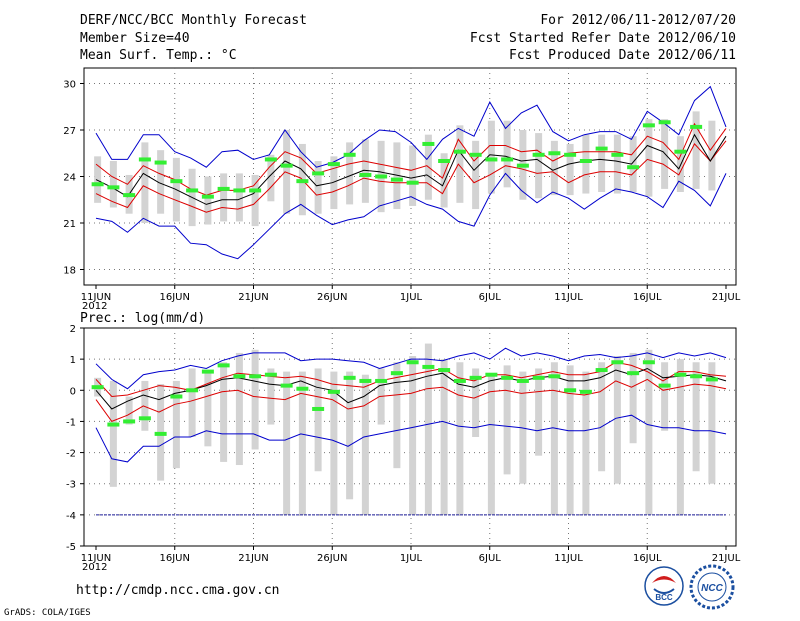  Describe the element at coordinates (622, 55) in the screenshot. I see `forecast-produced-date: Fcst Produced Date 2012/06/11` at that location.